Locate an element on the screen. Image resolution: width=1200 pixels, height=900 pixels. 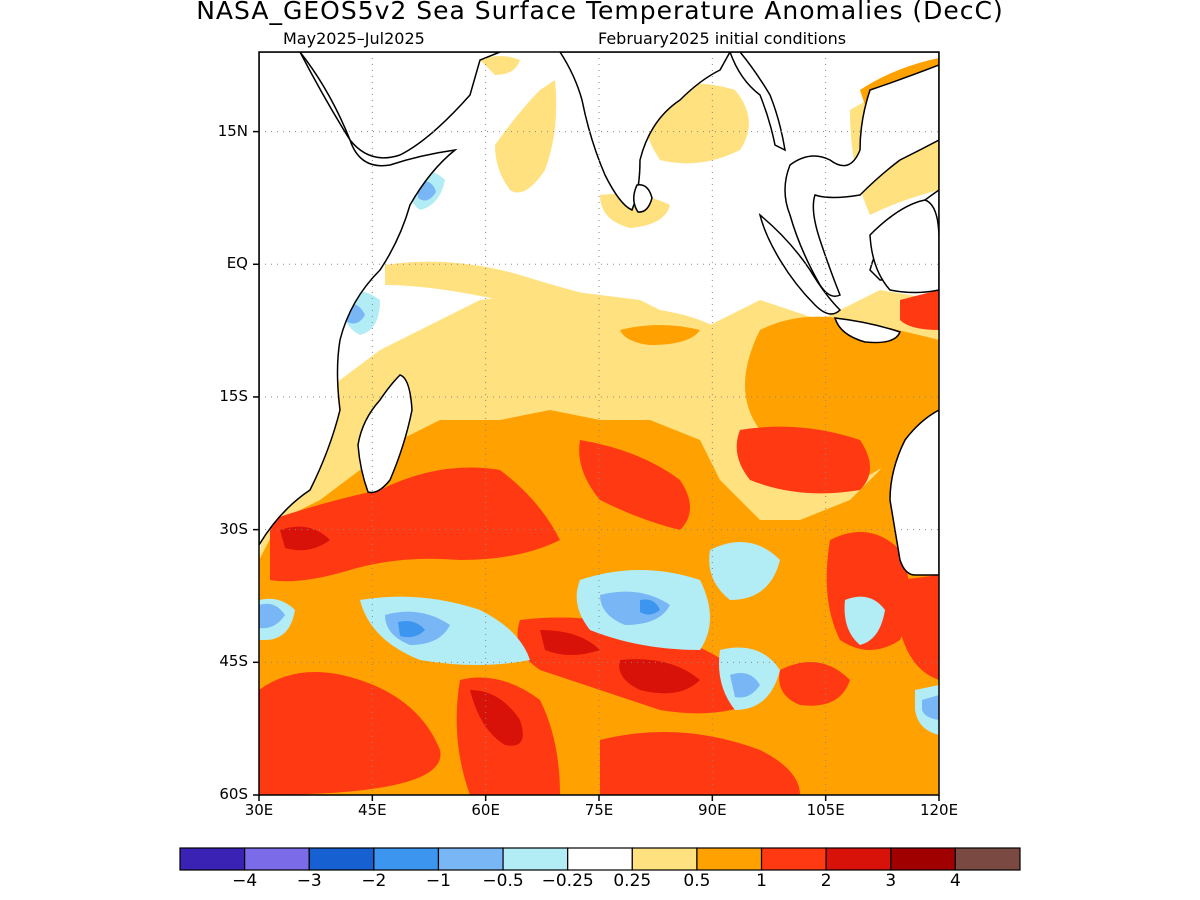
latitude-tick-label: 60S is located at coordinates (233, 794).